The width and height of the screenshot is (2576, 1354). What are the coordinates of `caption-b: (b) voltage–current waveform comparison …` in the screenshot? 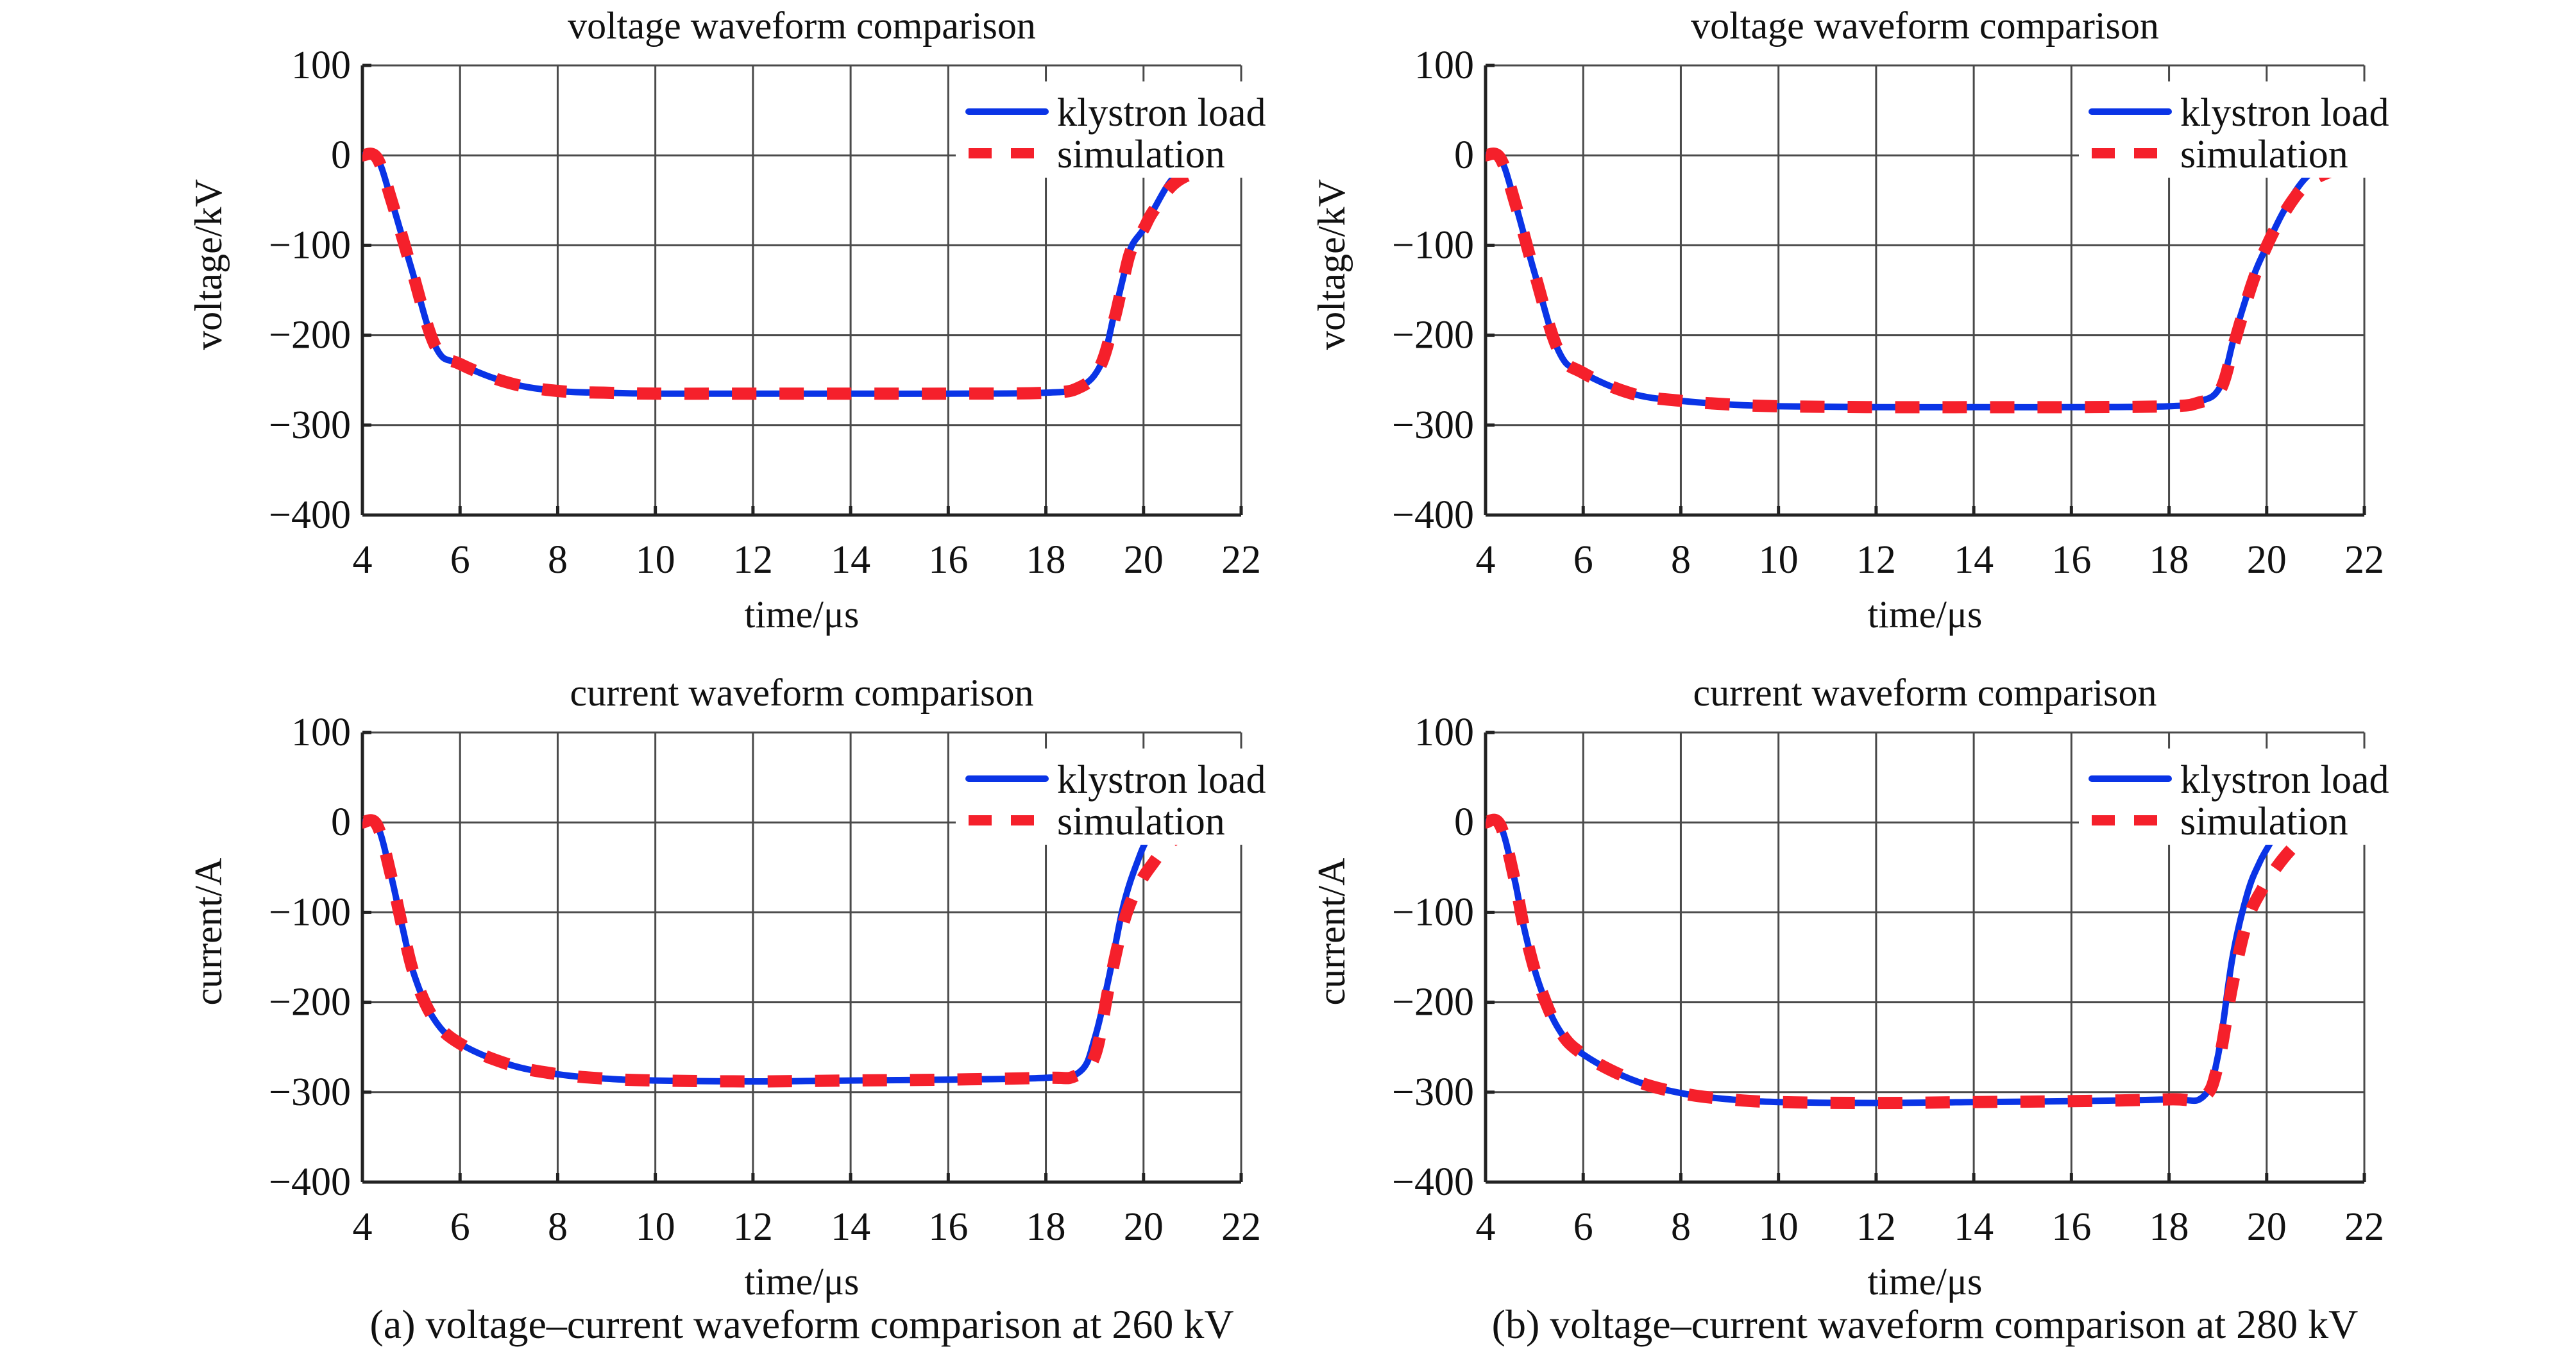 It's located at (1925, 1324).